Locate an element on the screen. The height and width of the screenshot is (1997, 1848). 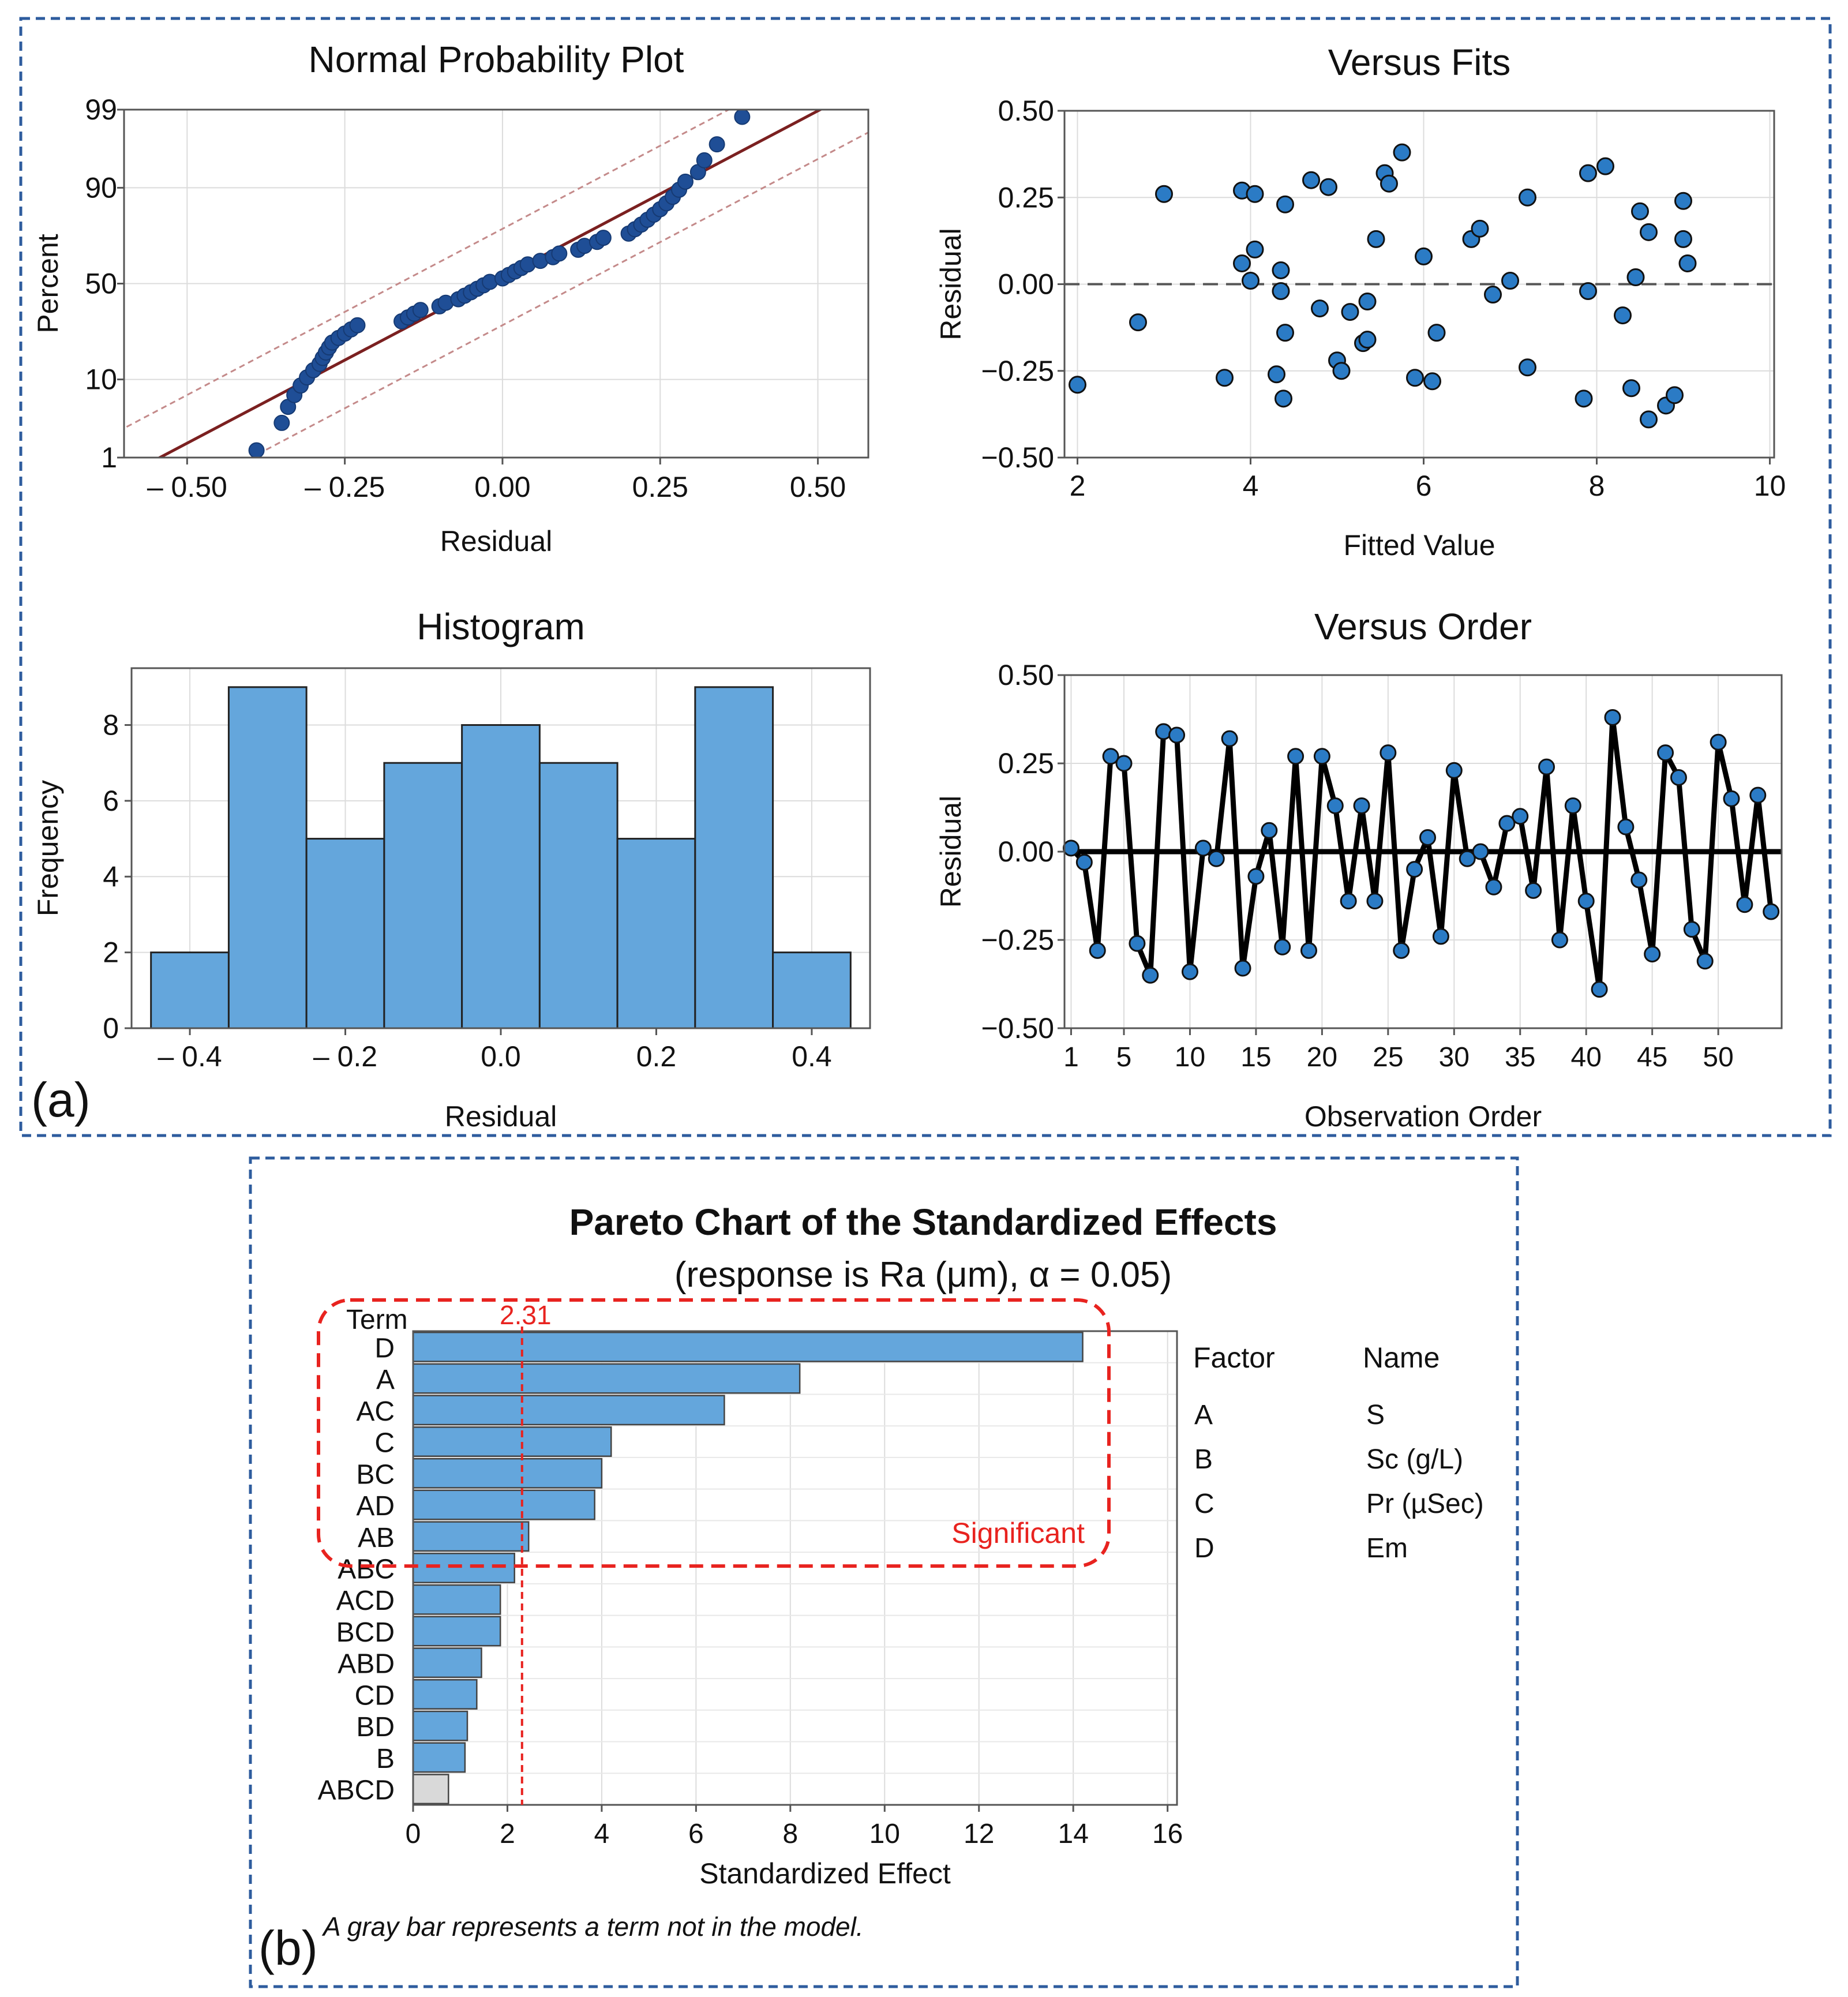
pareto-x-tick-label: 16 is located at coordinates (1167, 1834).